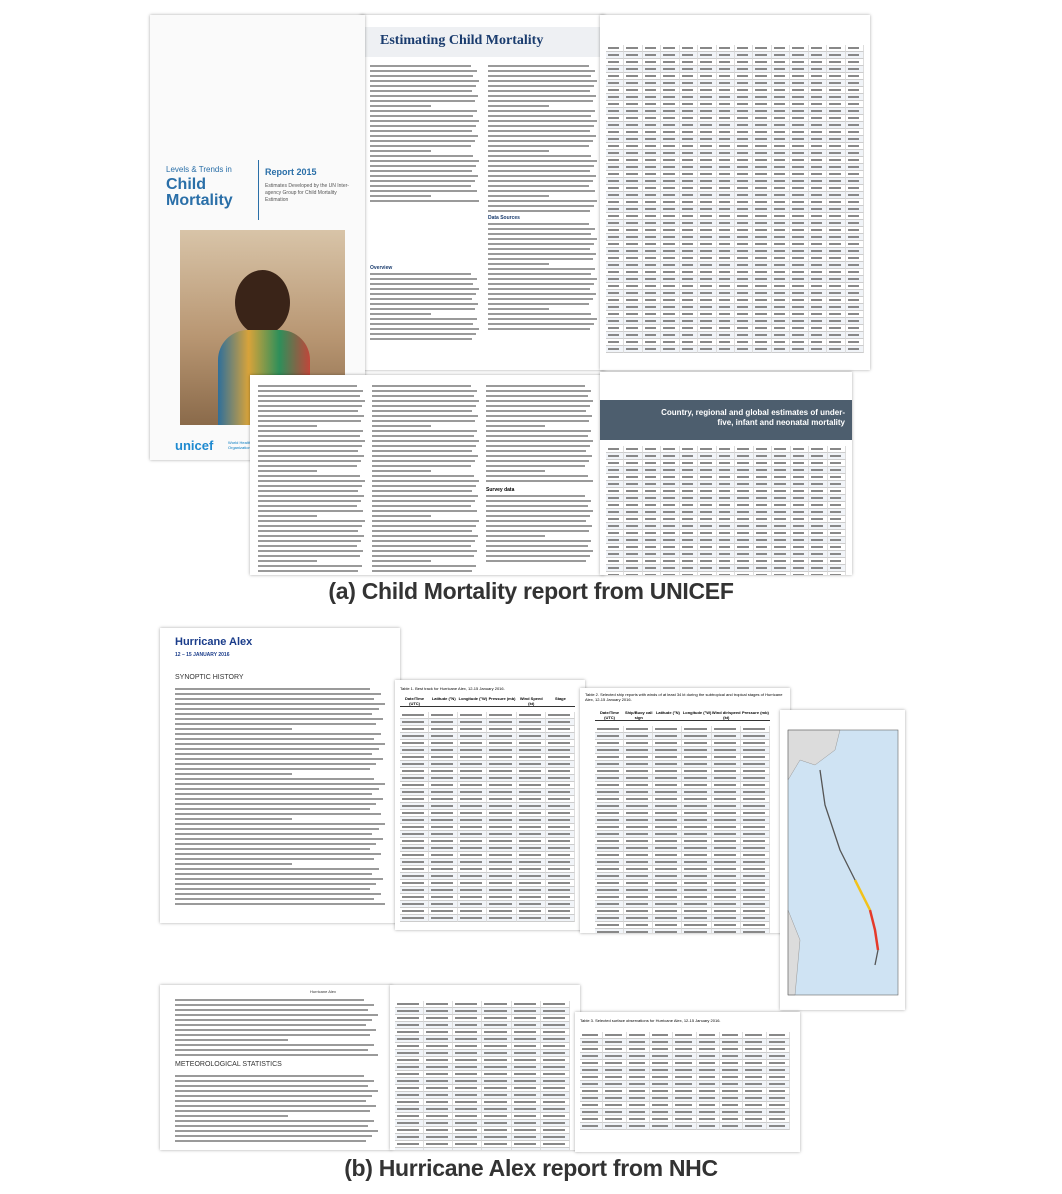  Describe the element at coordinates (277, 1110) in the screenshot. I see `text-body` at that location.